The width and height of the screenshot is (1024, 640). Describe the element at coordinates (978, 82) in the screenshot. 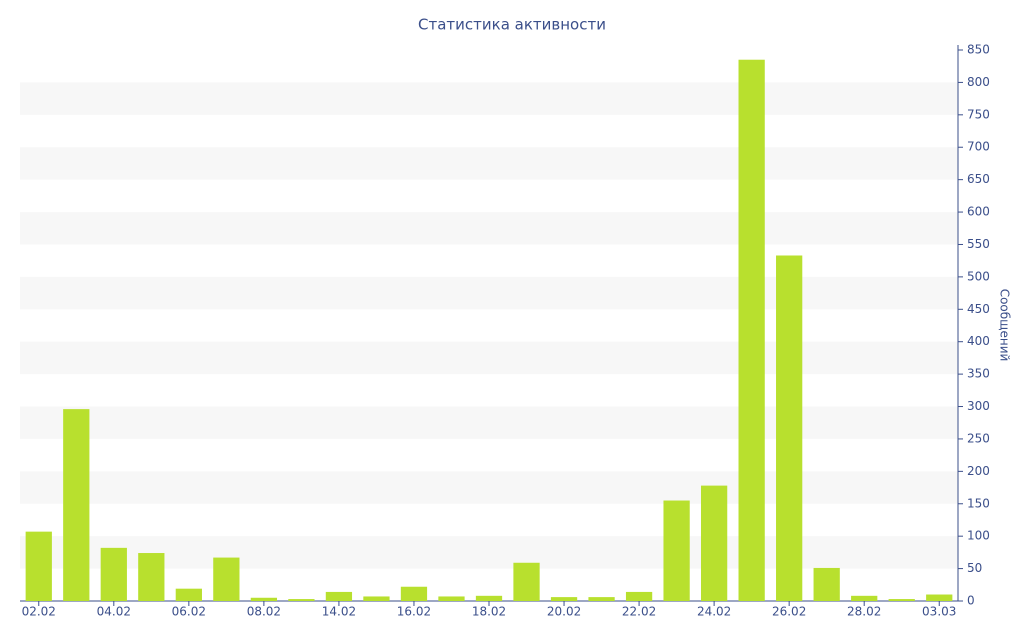

I see `y-tick-label: 800` at that location.